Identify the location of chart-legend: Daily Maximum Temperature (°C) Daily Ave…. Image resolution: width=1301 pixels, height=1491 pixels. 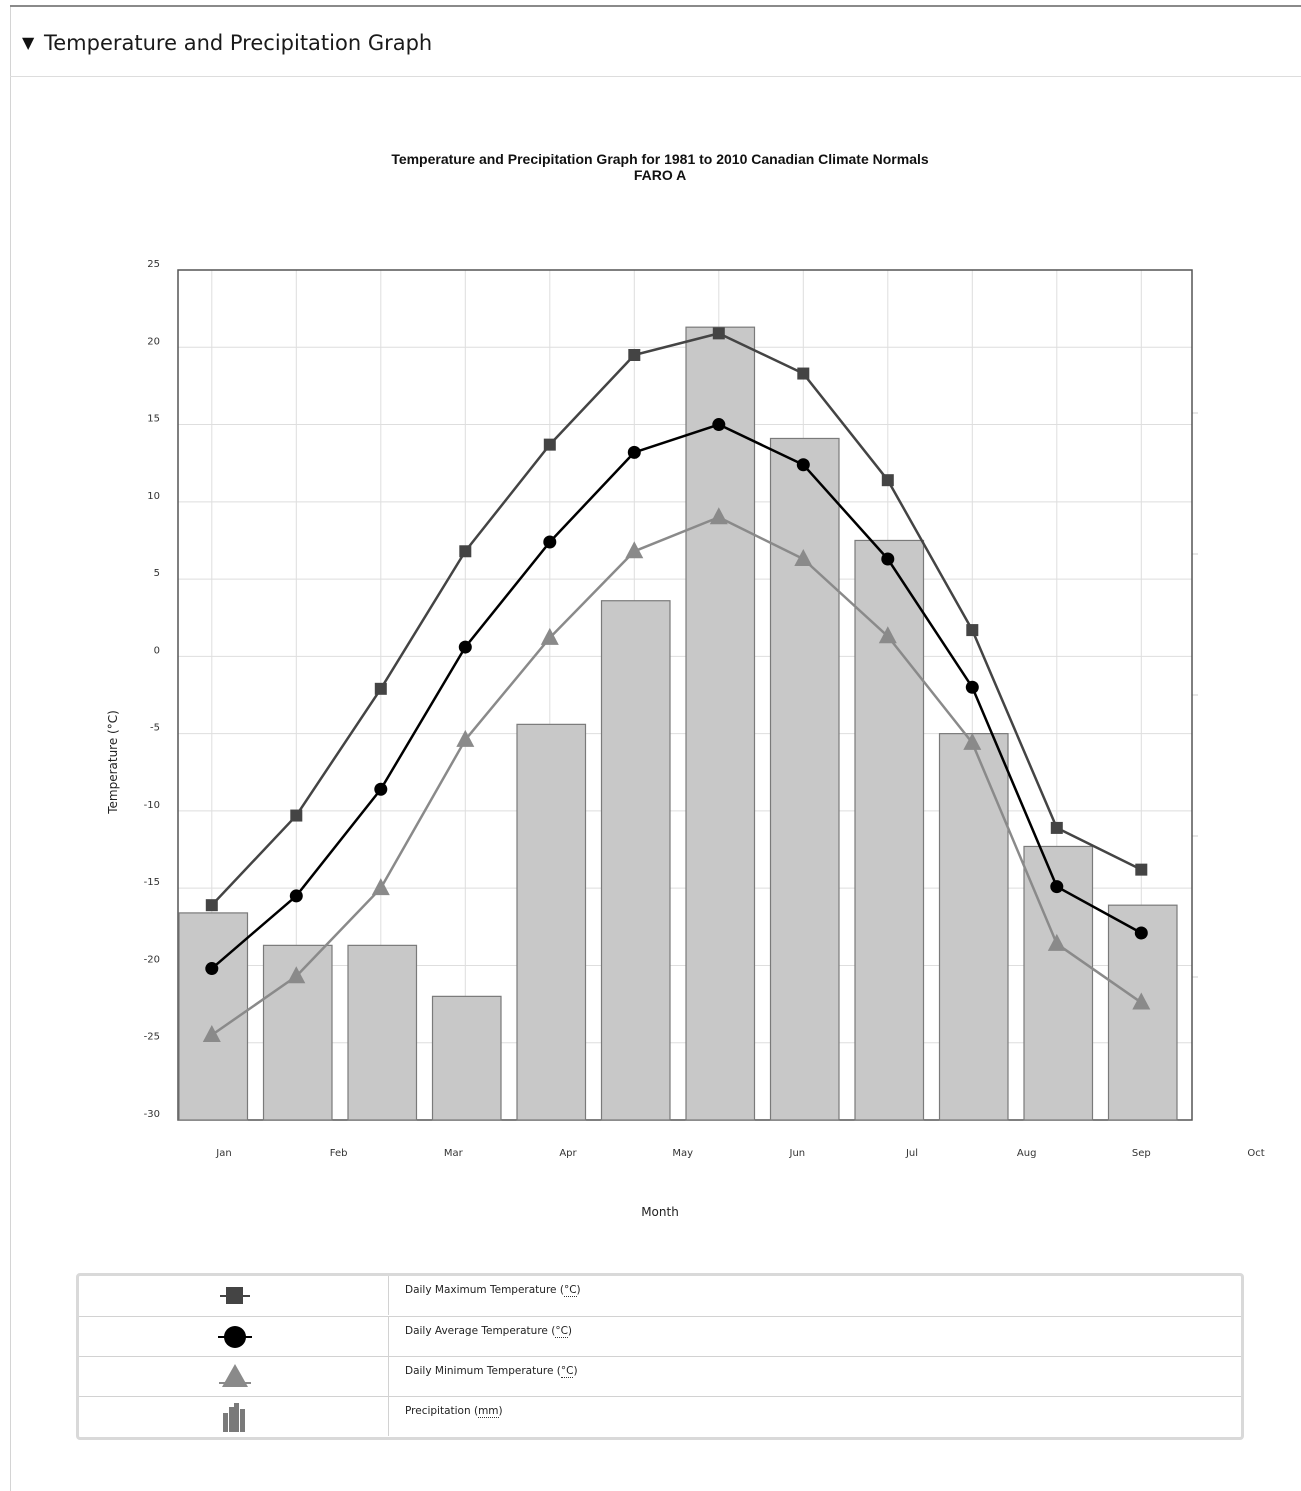
(660, 1356).